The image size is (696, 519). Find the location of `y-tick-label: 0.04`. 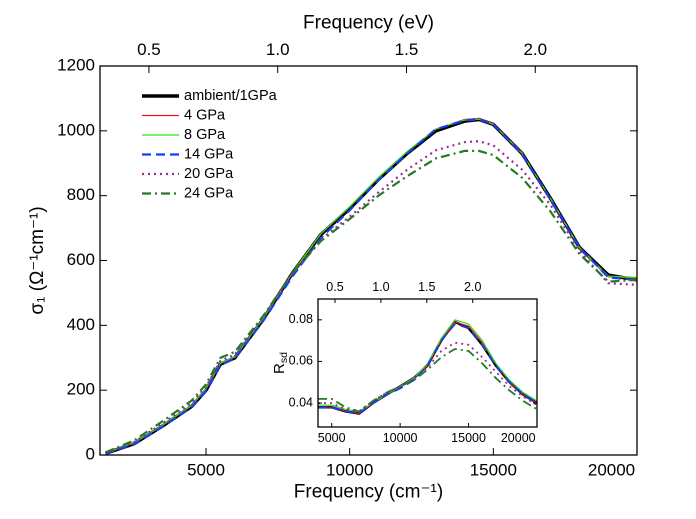

y-tick-label: 0.04 is located at coordinates (301, 402).